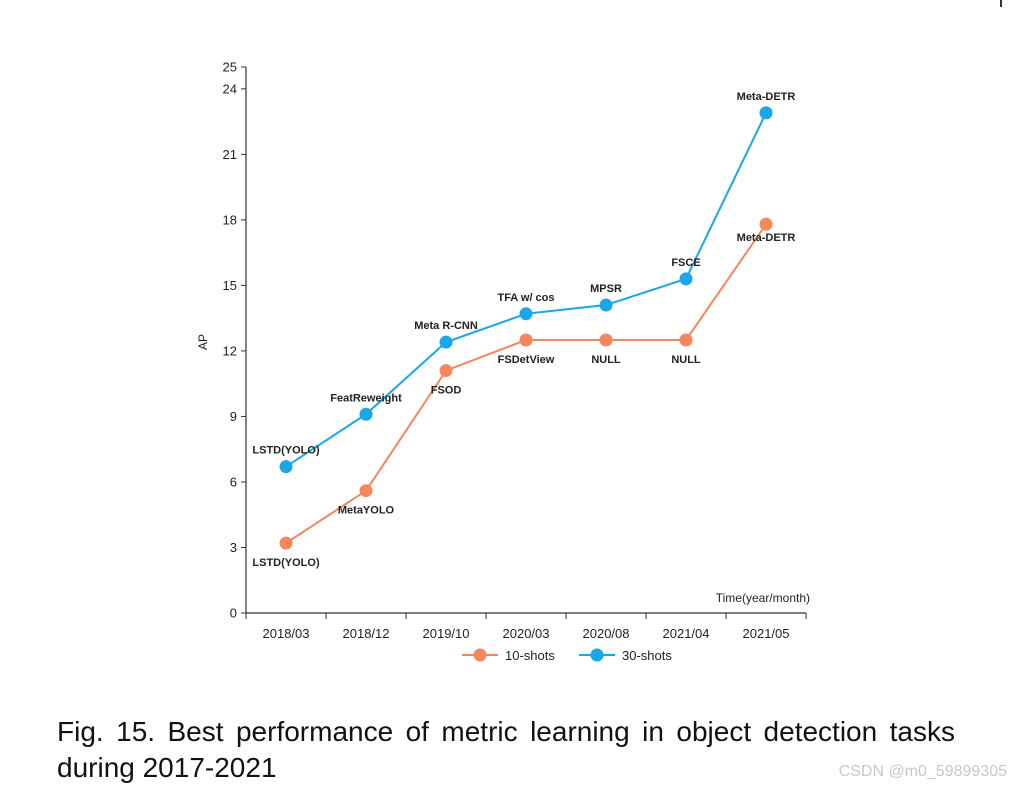 This screenshot has width=1013, height=793. Describe the element at coordinates (606, 633) in the screenshot. I see `x-tick-label: 2020/08` at that location.